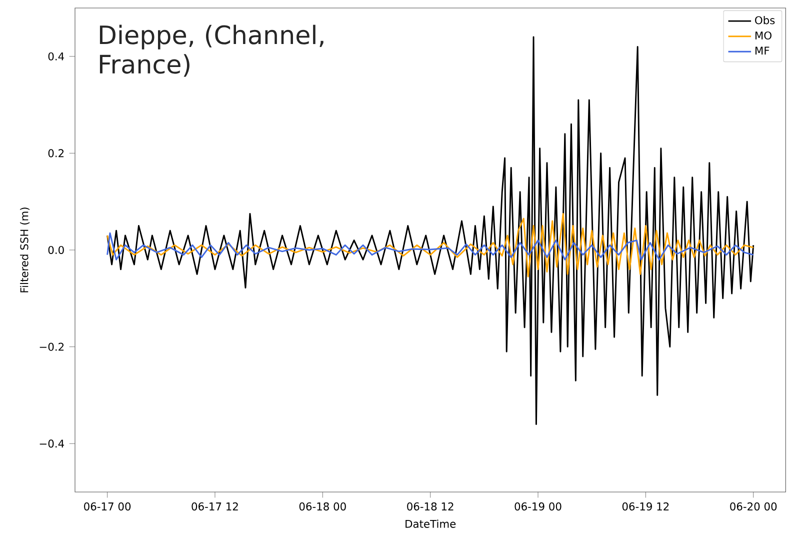 The height and width of the screenshot is (536, 788). What do you see at coordinates (322, 506) in the screenshot?
I see `x-tick-label: 06-18 00` at bounding box center [322, 506].